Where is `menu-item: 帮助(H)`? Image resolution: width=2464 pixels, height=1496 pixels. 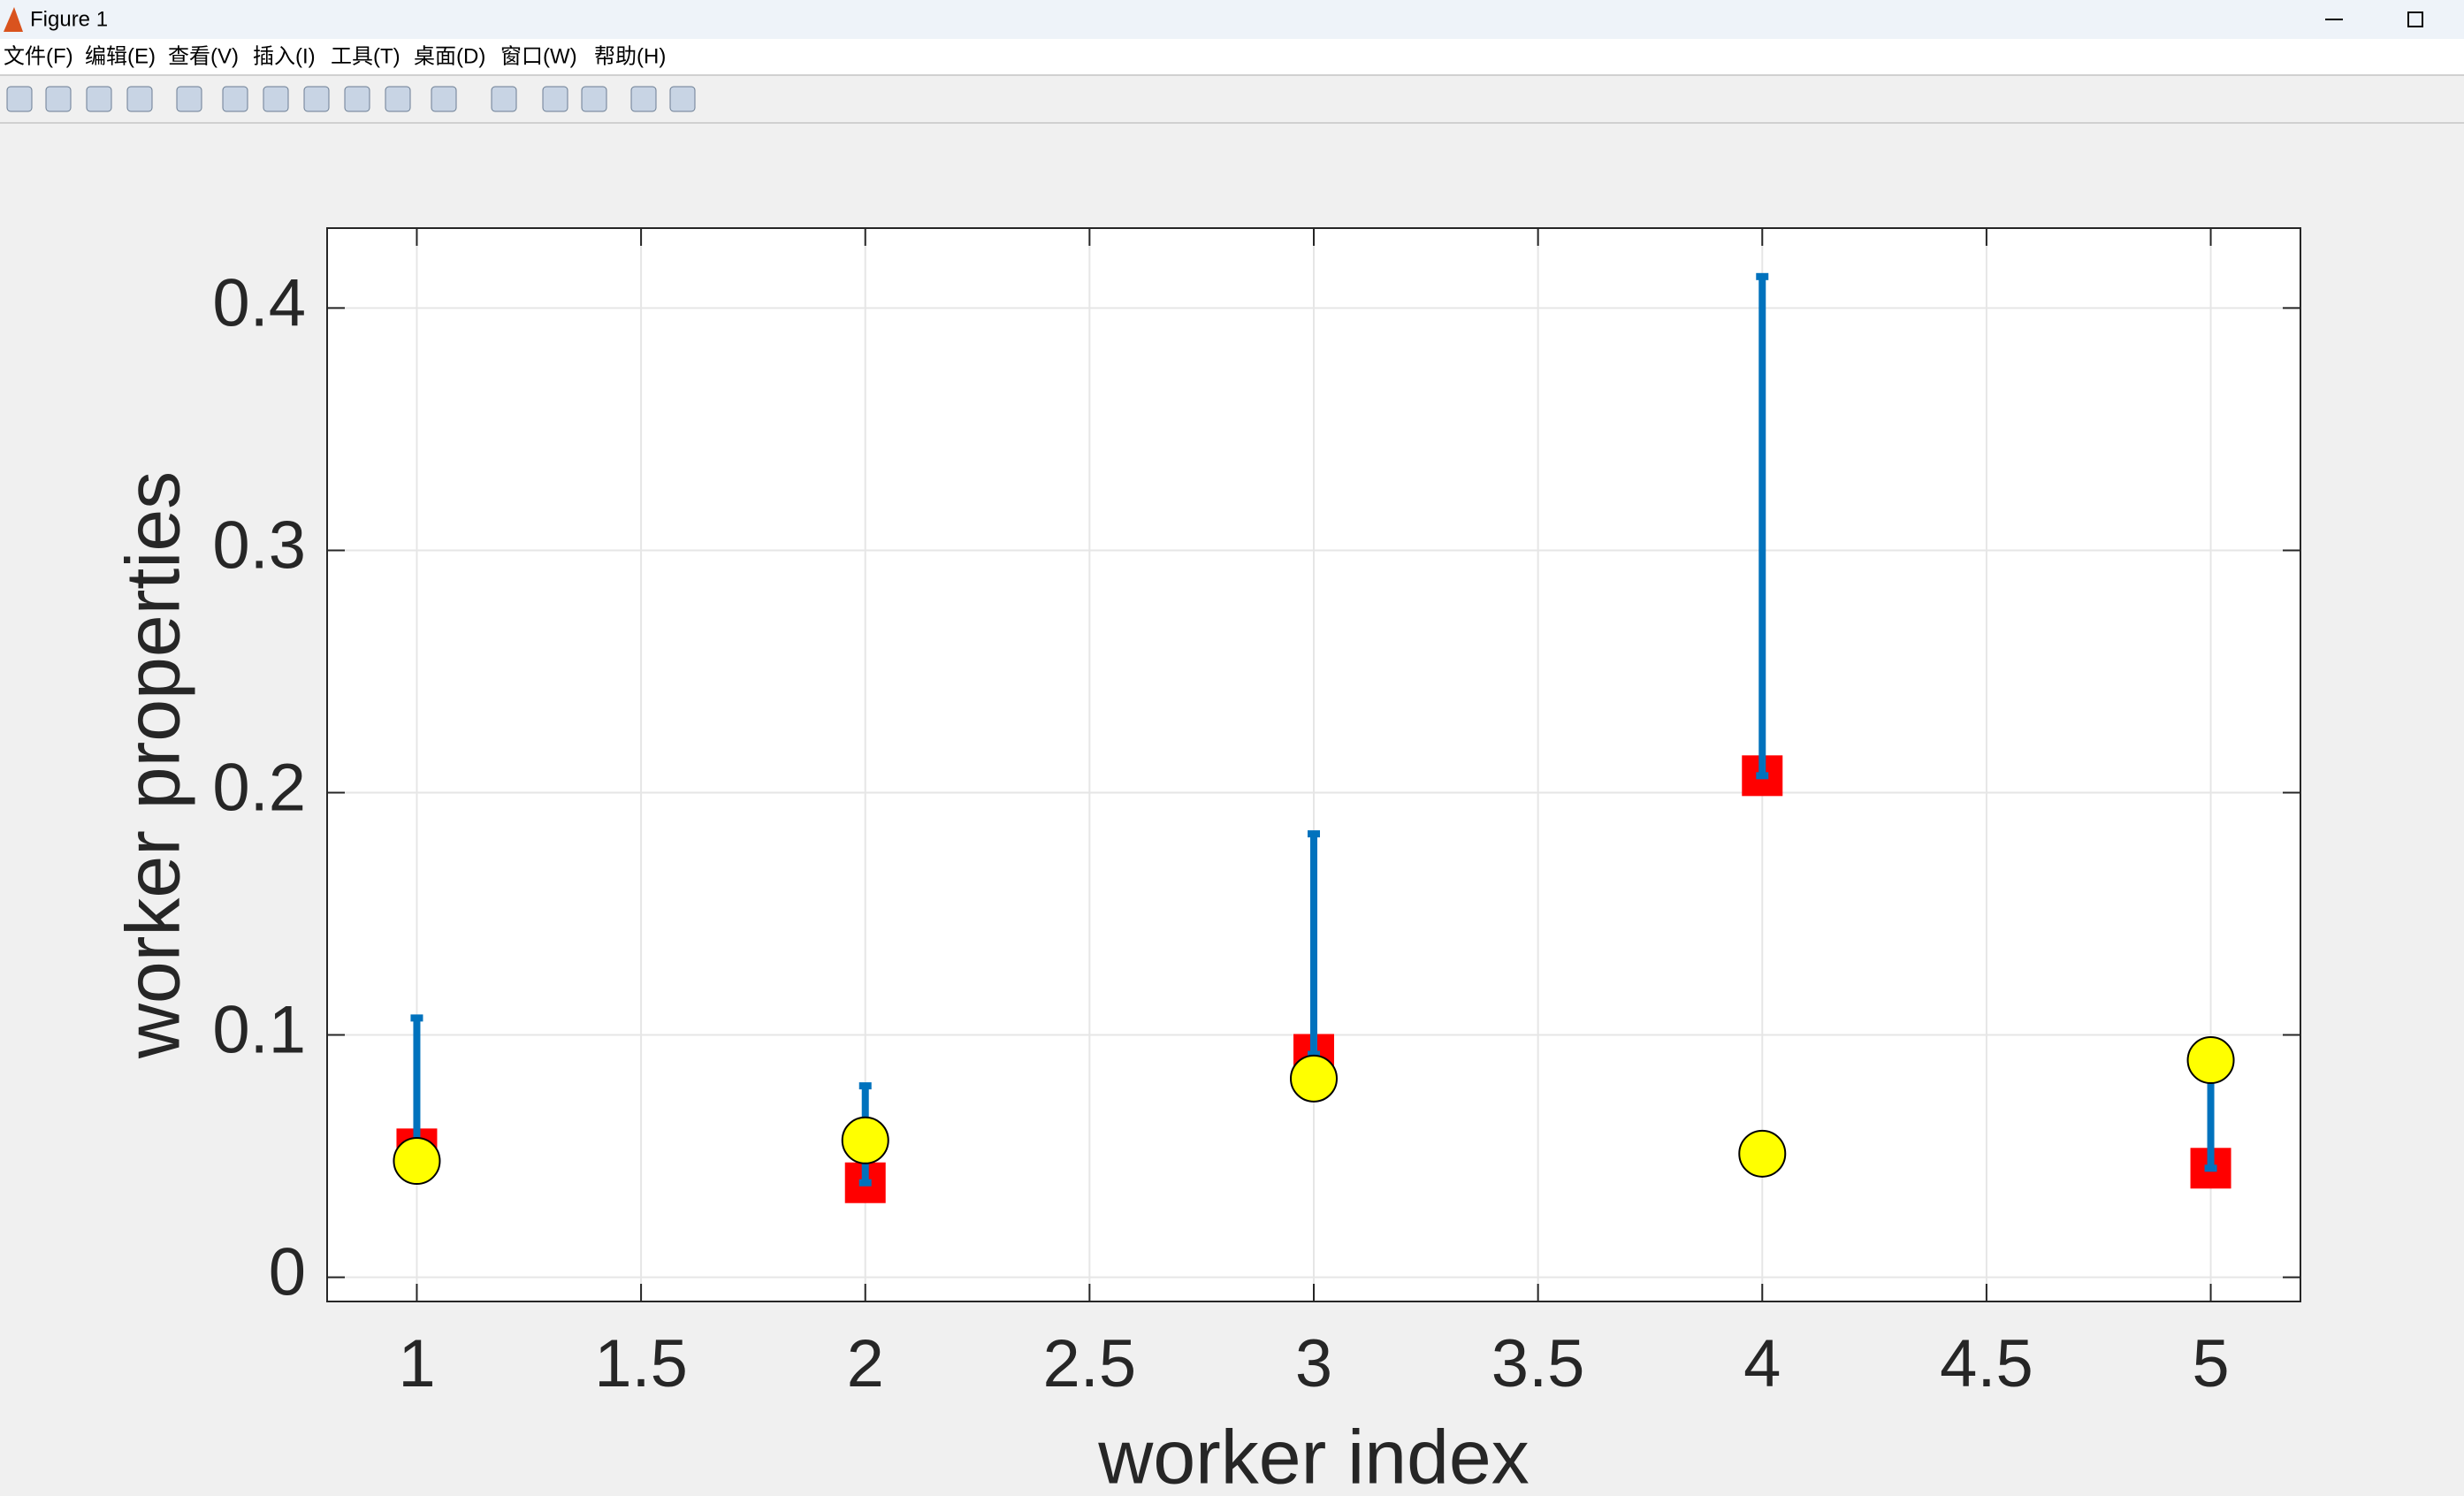 menu-item: 帮助(H) is located at coordinates (630, 56).